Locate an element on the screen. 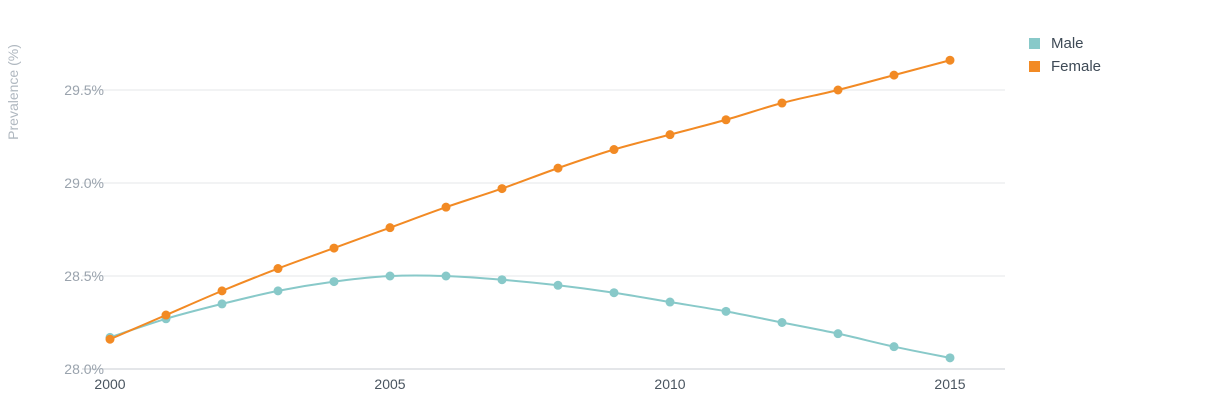 The width and height of the screenshot is (1230, 402). x-tick-label: 2015 is located at coordinates (949, 384).